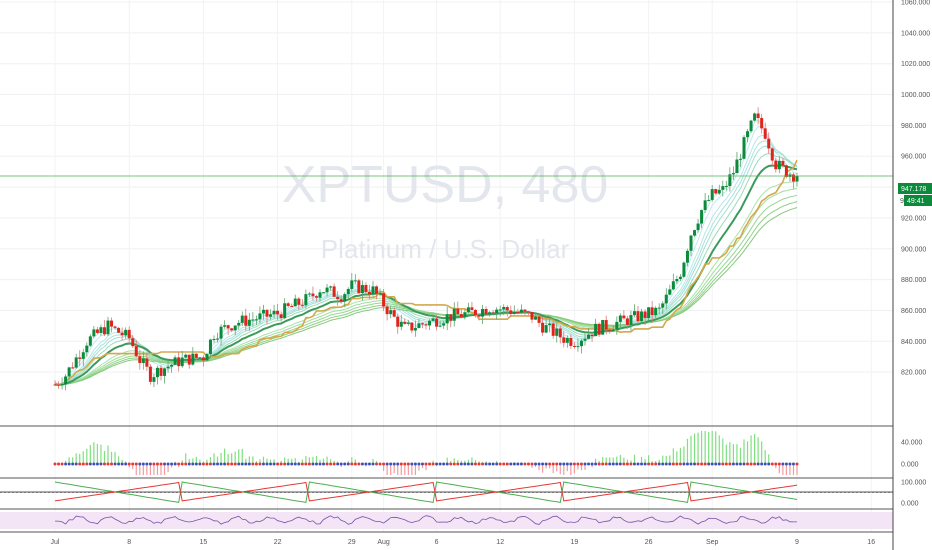 This screenshot has width=932, height=550. What do you see at coordinates (913, 483) in the screenshot?
I see `stoch-tick-label: 100.000` at bounding box center [913, 483].